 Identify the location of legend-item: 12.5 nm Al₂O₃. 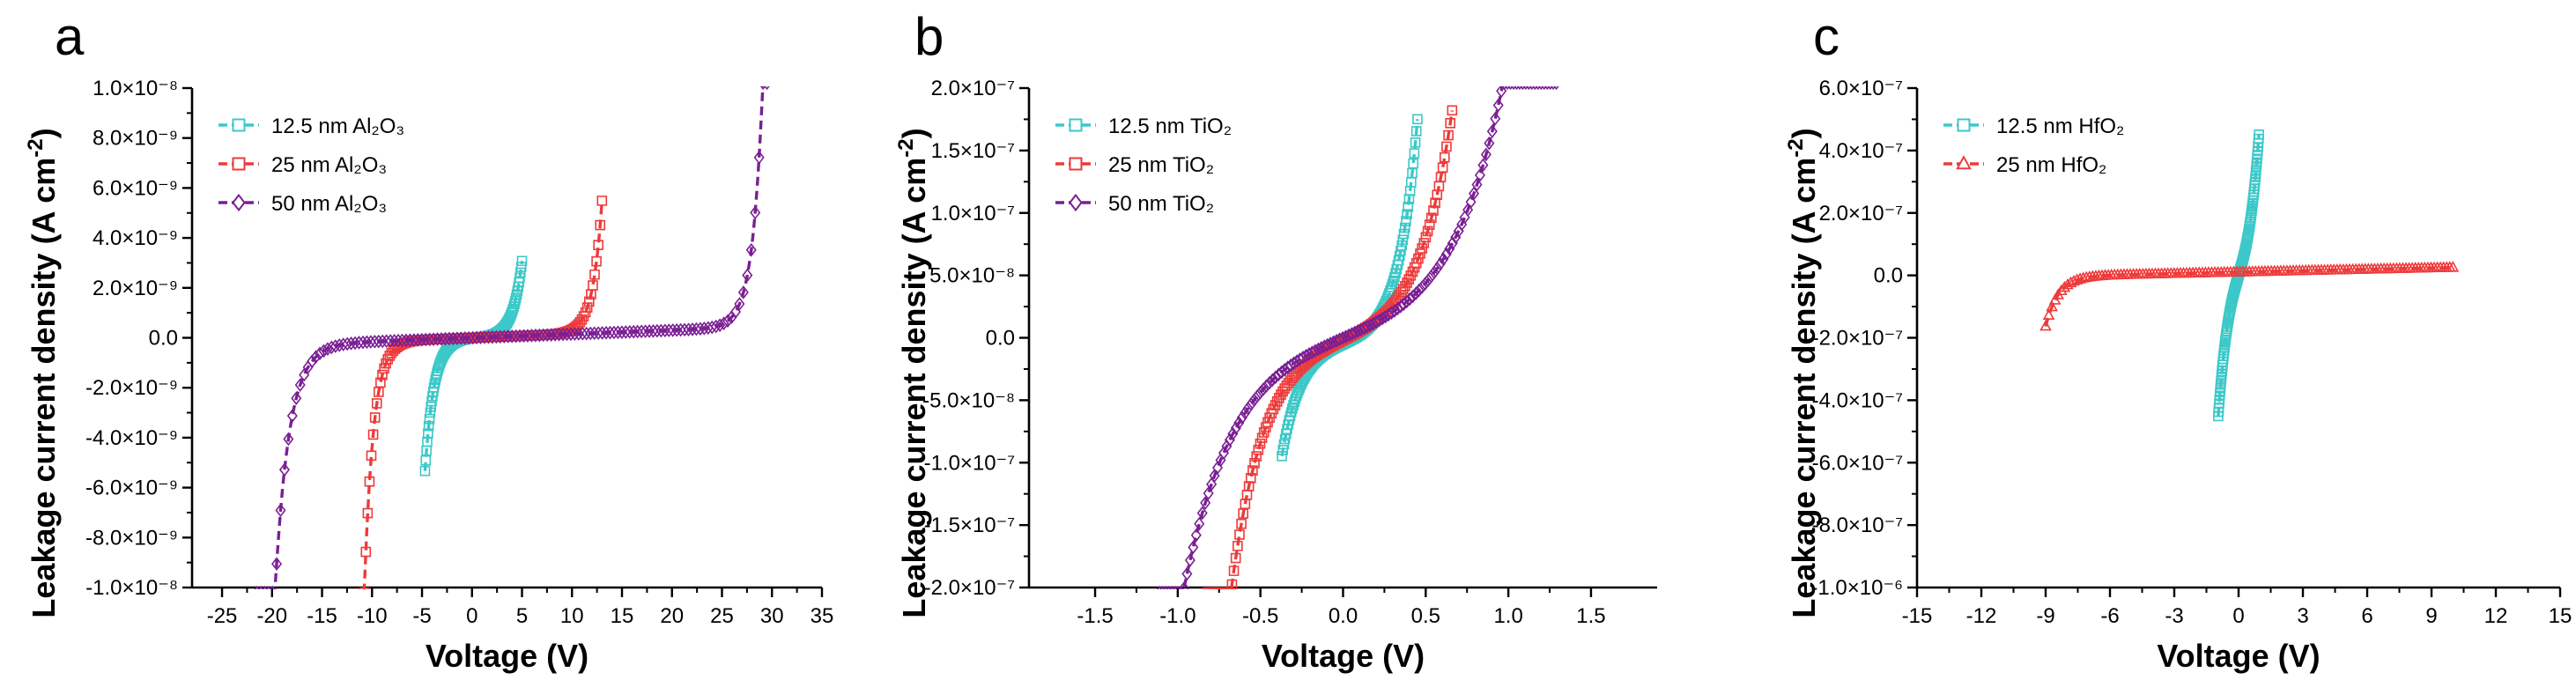
(311, 127).